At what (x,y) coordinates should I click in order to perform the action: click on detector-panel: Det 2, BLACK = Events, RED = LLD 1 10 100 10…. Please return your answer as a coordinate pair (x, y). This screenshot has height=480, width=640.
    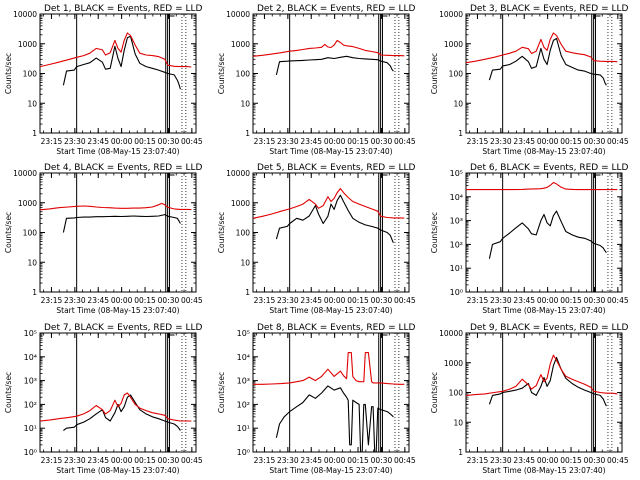
    Looking at the image, I should click on (316, 80).